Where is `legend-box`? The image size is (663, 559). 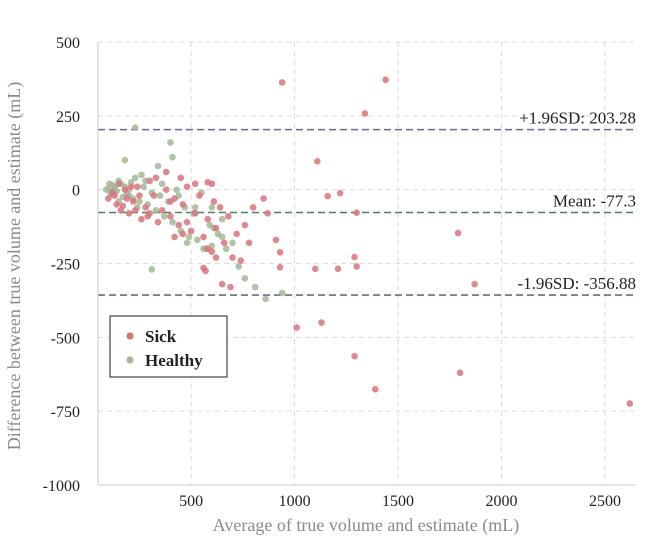
legend-box is located at coordinates (168, 346).